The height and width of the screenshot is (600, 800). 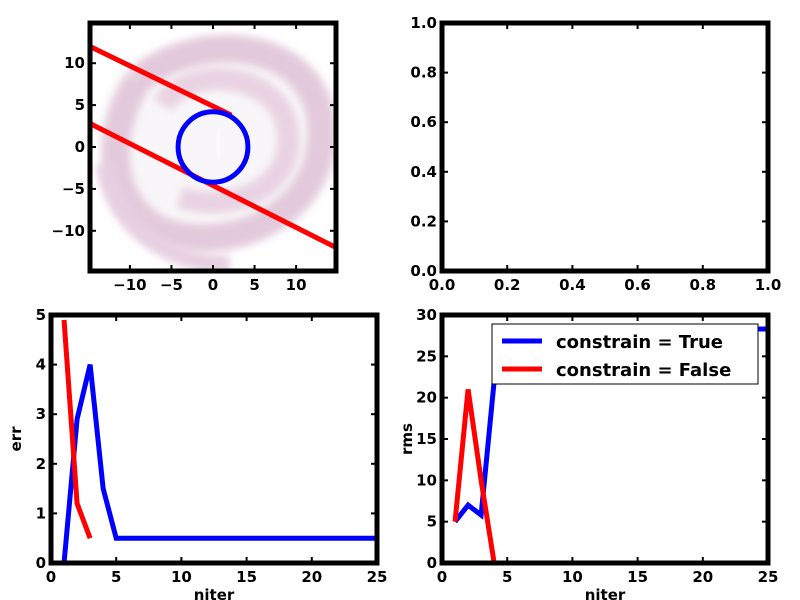 What do you see at coordinates (768, 285) in the screenshot?
I see `x-tick-label: 1.0` at bounding box center [768, 285].